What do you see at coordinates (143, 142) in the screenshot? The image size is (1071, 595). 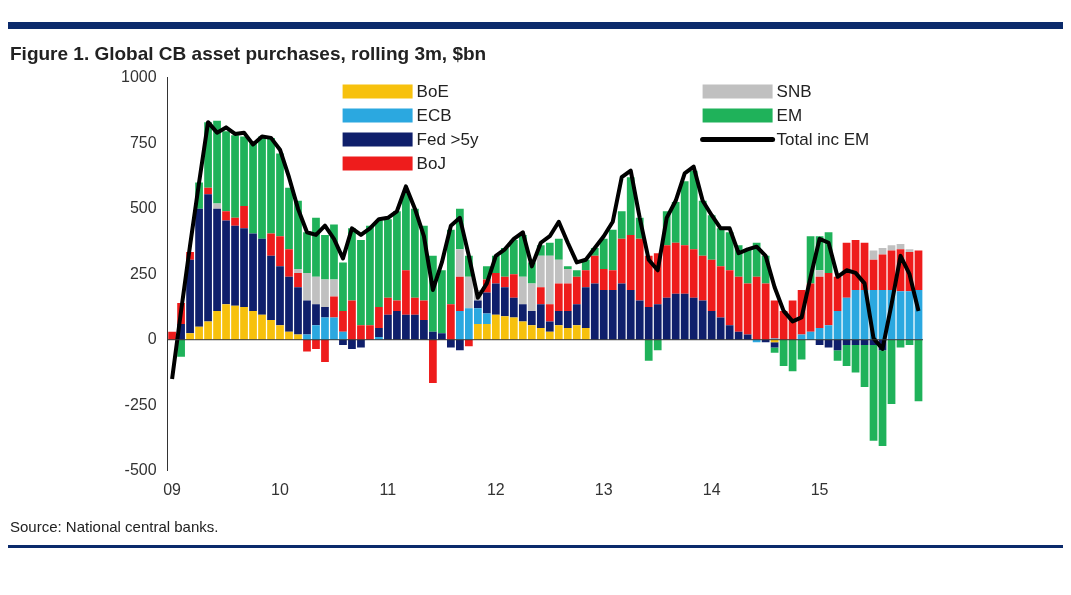 I see `y-tick-label: 750` at bounding box center [143, 142].